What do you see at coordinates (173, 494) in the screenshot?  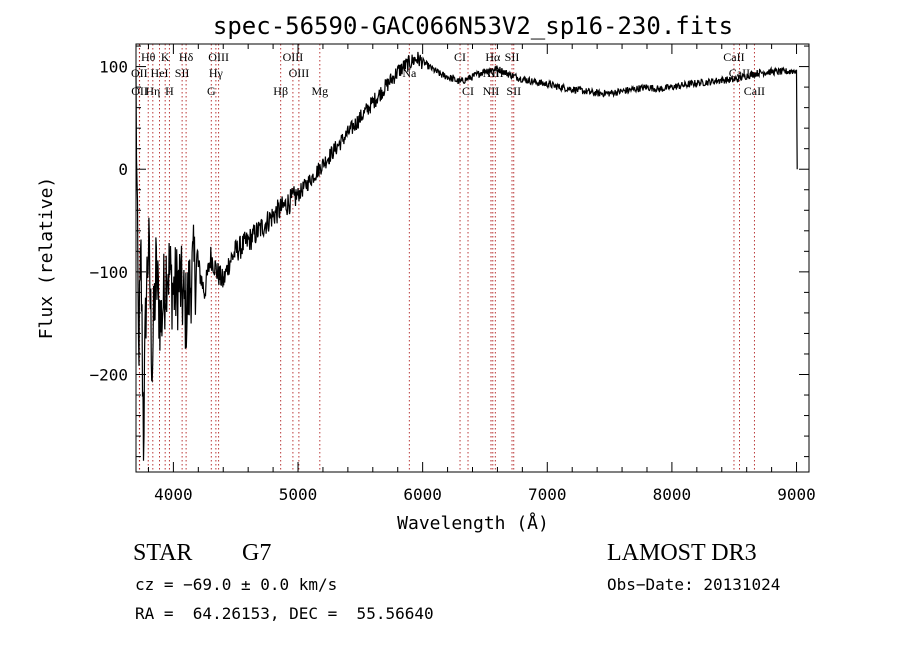 I see `x-tick-label: 4000` at bounding box center [173, 494].